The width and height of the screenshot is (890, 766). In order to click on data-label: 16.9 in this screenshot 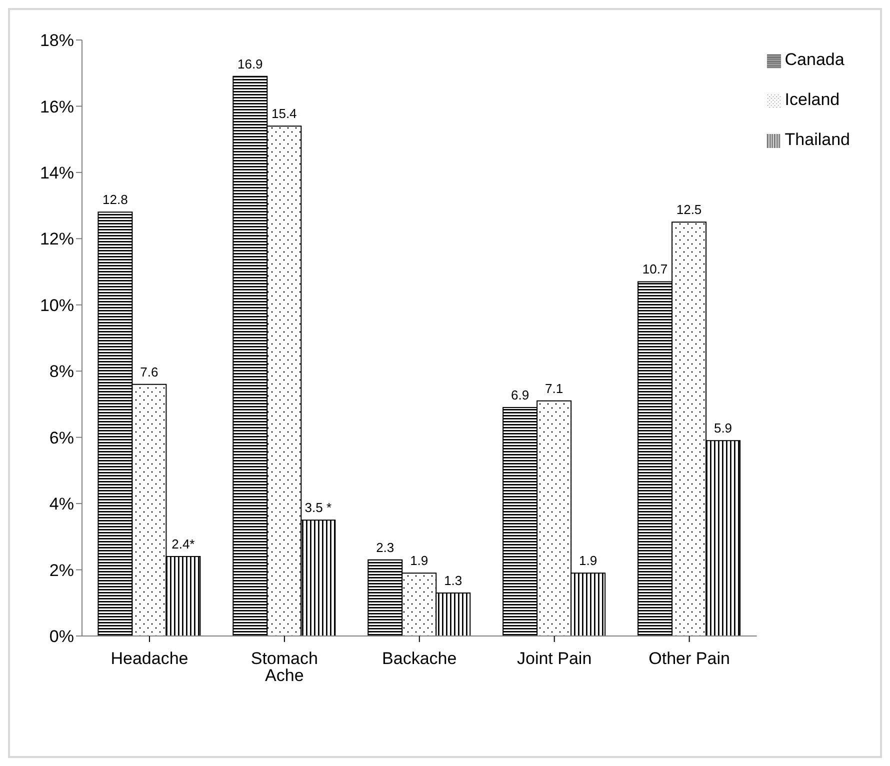, I will do `click(250, 64)`.